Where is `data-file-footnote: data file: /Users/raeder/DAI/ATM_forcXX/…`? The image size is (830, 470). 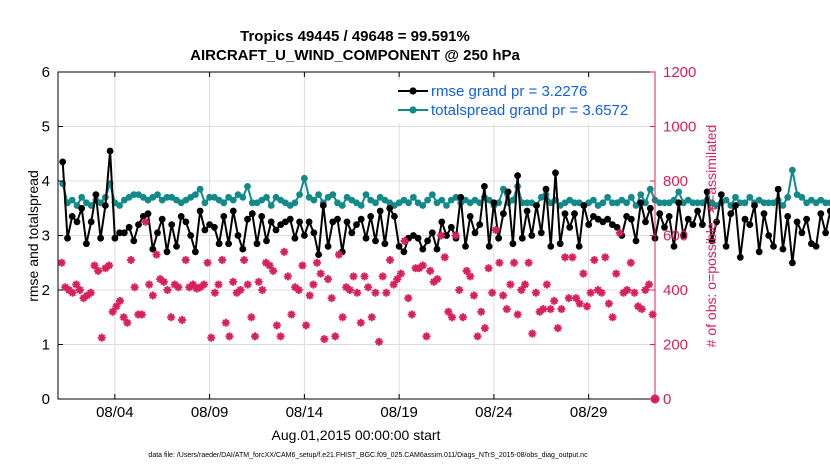 data-file-footnote: data file: /Users/raeder/DAI/ATM_forcXX/… is located at coordinates (368, 455).